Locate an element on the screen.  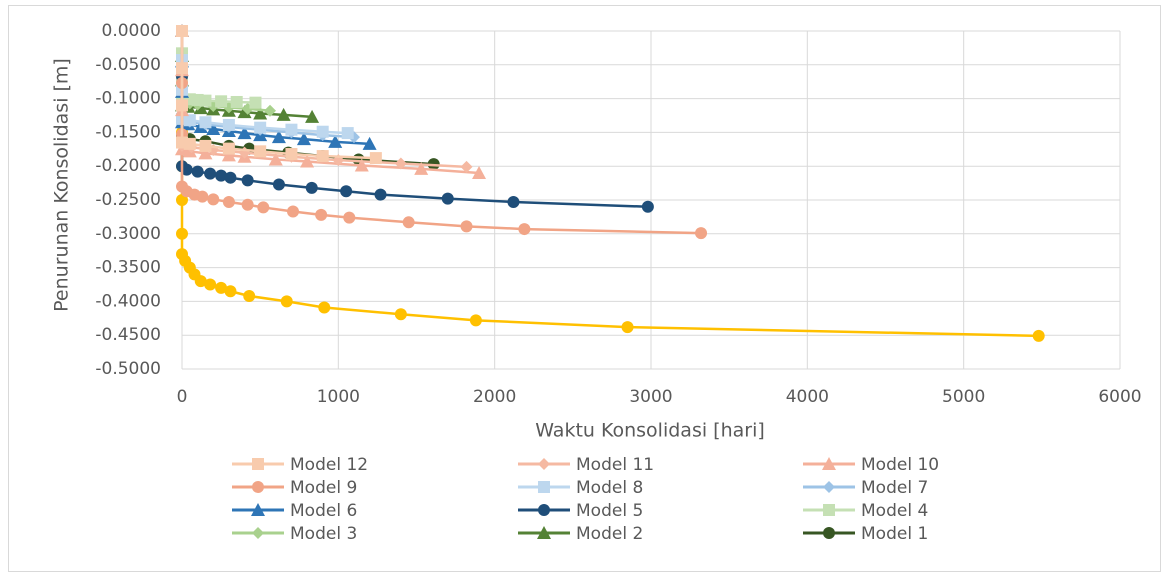
y-axis-label: Penurunan Konsolidasi [m] is located at coordinates (62, 185).